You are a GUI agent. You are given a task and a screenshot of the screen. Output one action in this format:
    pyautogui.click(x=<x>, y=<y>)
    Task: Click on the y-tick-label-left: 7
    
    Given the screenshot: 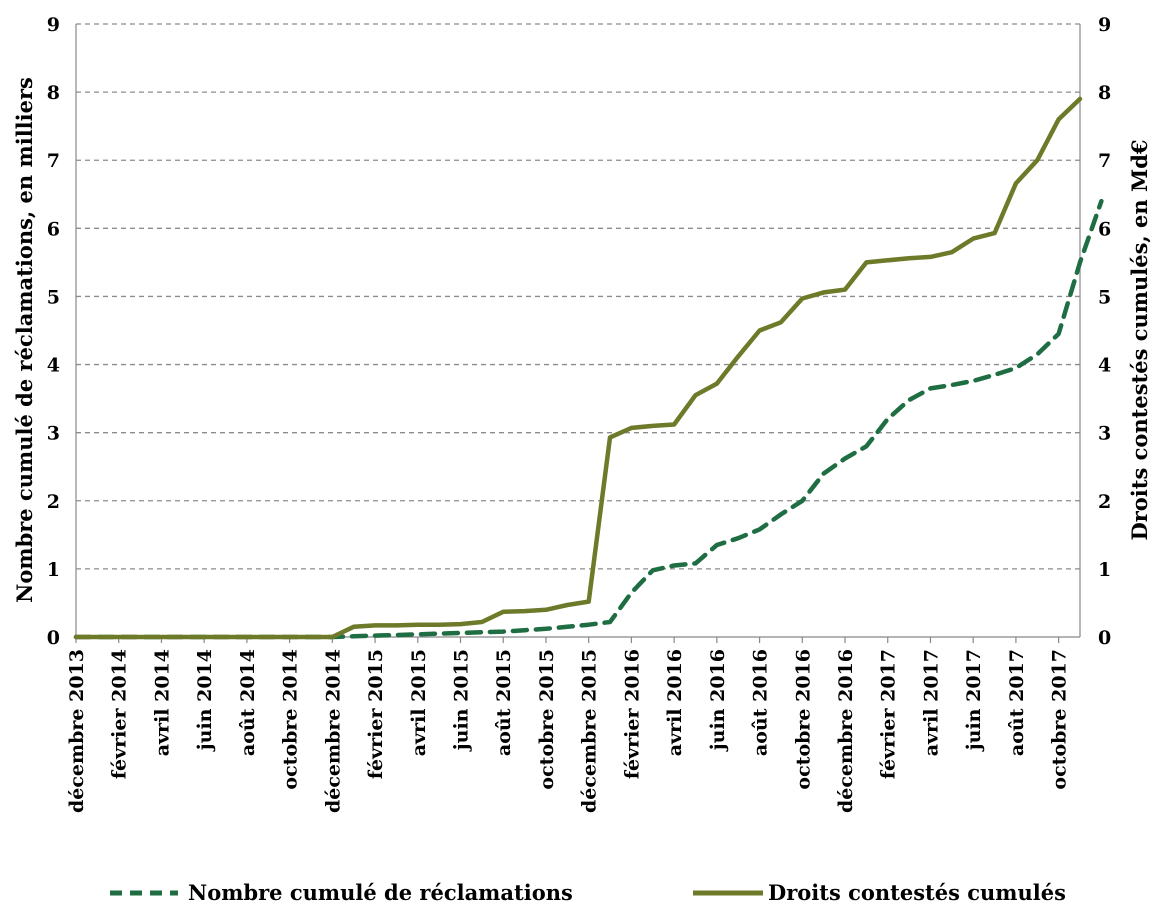 What is the action you would take?
    pyautogui.click(x=53, y=161)
    